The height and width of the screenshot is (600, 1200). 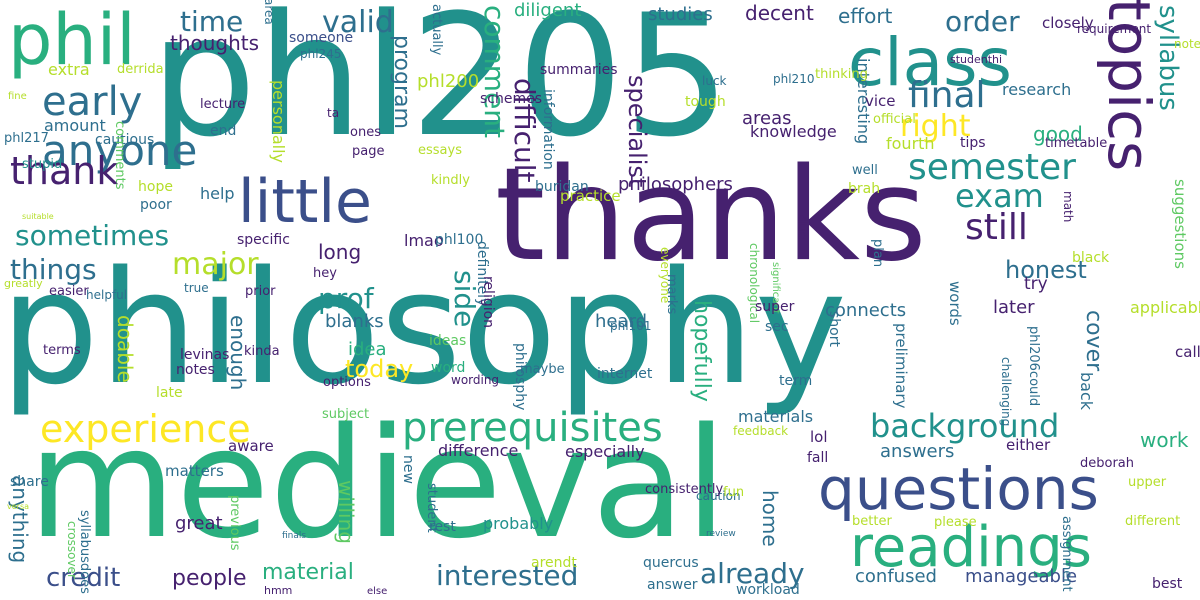 What do you see at coordinates (358, 22) in the screenshot?
I see `word-valid: valid` at bounding box center [358, 22].